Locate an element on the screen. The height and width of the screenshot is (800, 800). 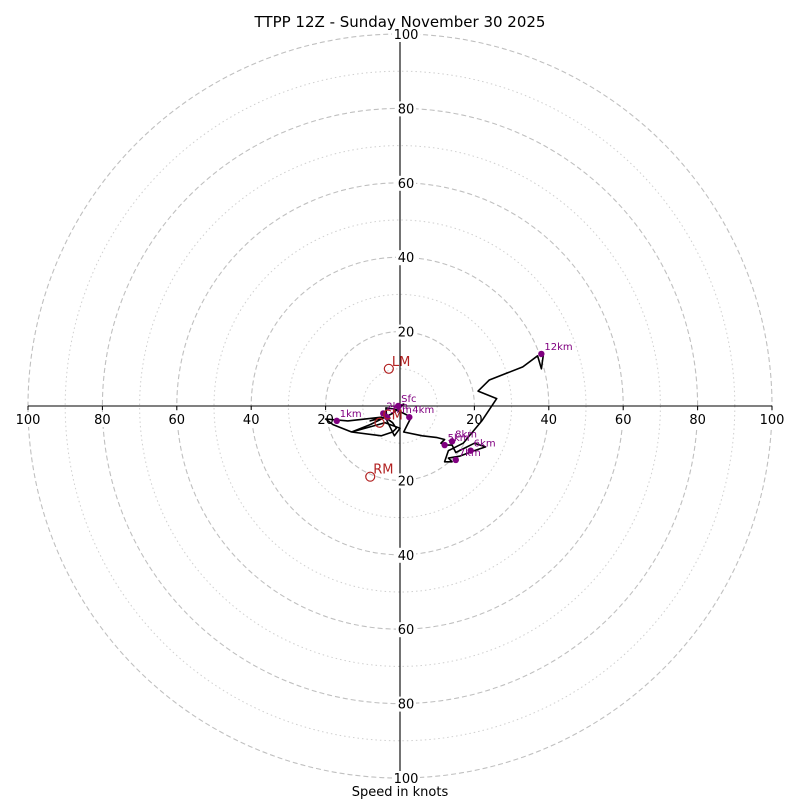
height-label-12km: 12km is located at coordinates (558, 347).